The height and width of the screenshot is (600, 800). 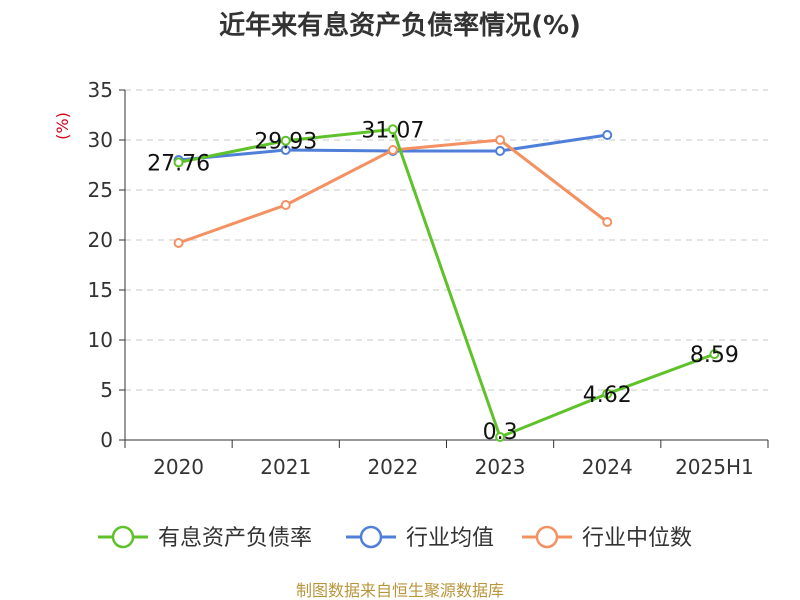 What do you see at coordinates (178, 467) in the screenshot?
I see `x-tick-label: 2020` at bounding box center [178, 467].